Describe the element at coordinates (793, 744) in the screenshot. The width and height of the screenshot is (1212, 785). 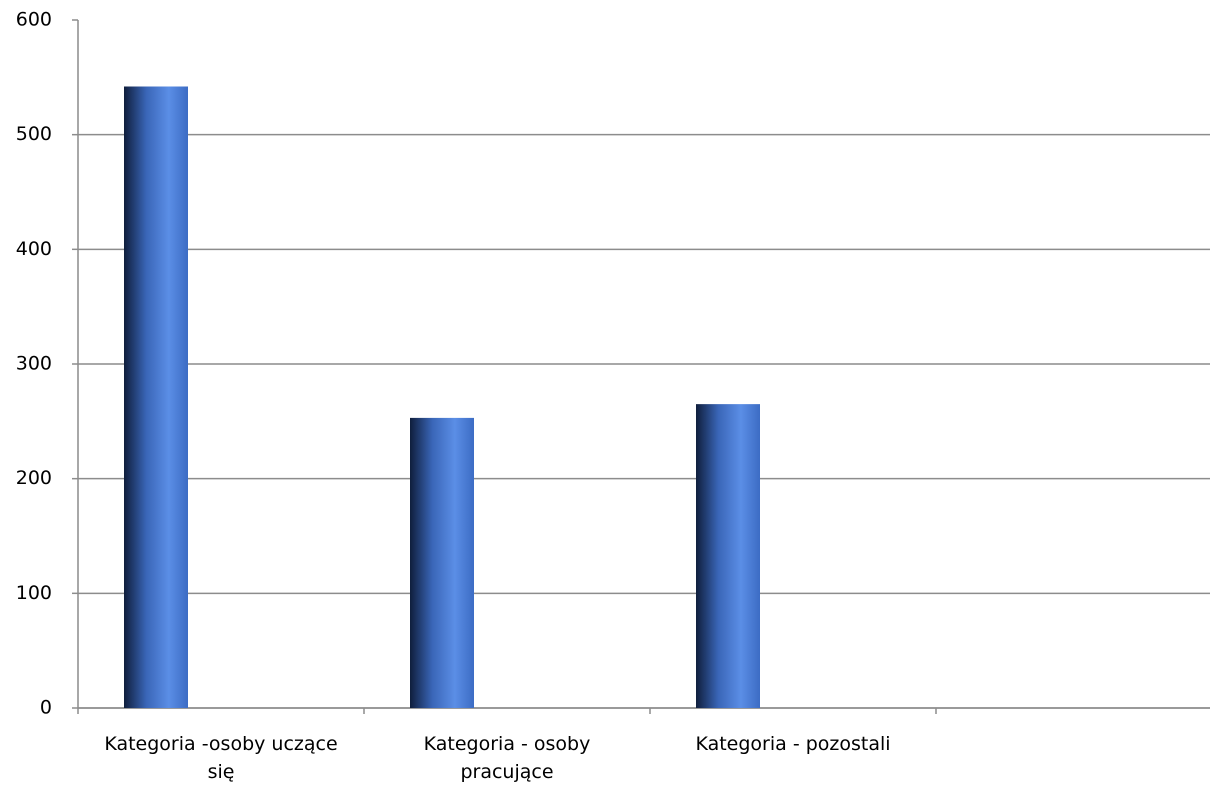
I see `x-tick-label: Kategoria - pozostali` at that location.